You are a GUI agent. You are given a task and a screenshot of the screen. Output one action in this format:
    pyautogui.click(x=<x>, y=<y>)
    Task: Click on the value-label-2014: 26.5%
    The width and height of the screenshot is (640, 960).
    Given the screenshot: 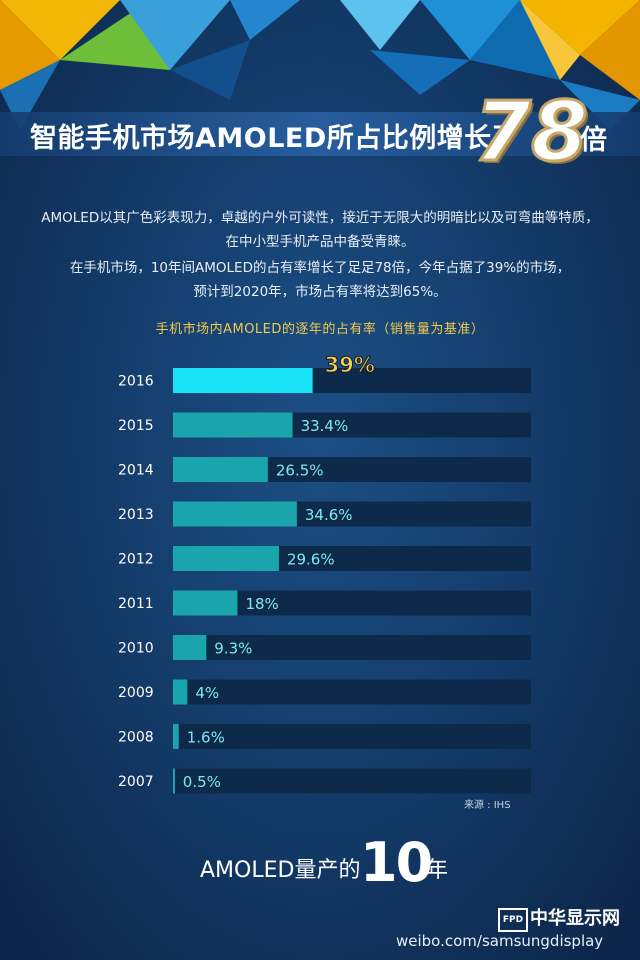 What is the action you would take?
    pyautogui.click(x=300, y=471)
    